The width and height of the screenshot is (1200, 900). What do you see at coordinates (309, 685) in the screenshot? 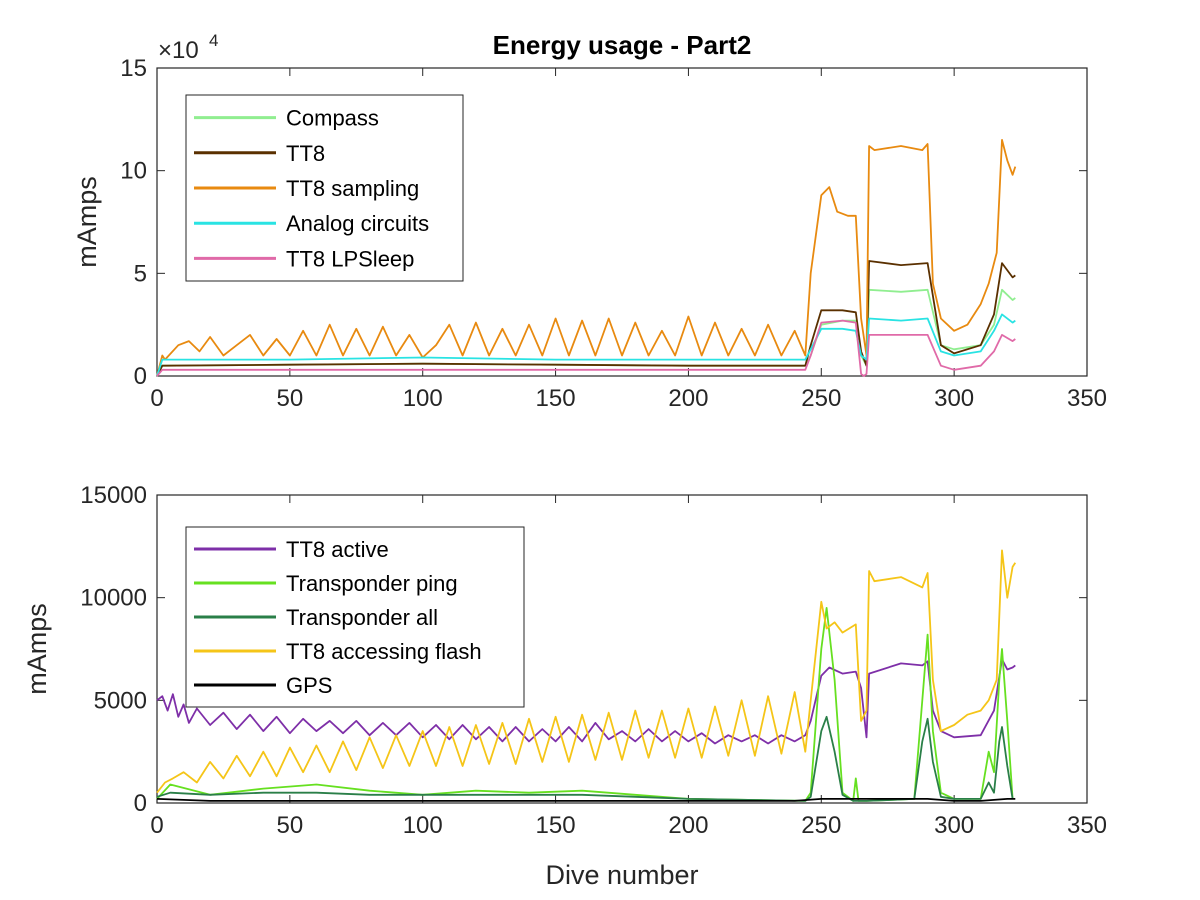
I see `legend-label-gps: GPS` at bounding box center [309, 685].